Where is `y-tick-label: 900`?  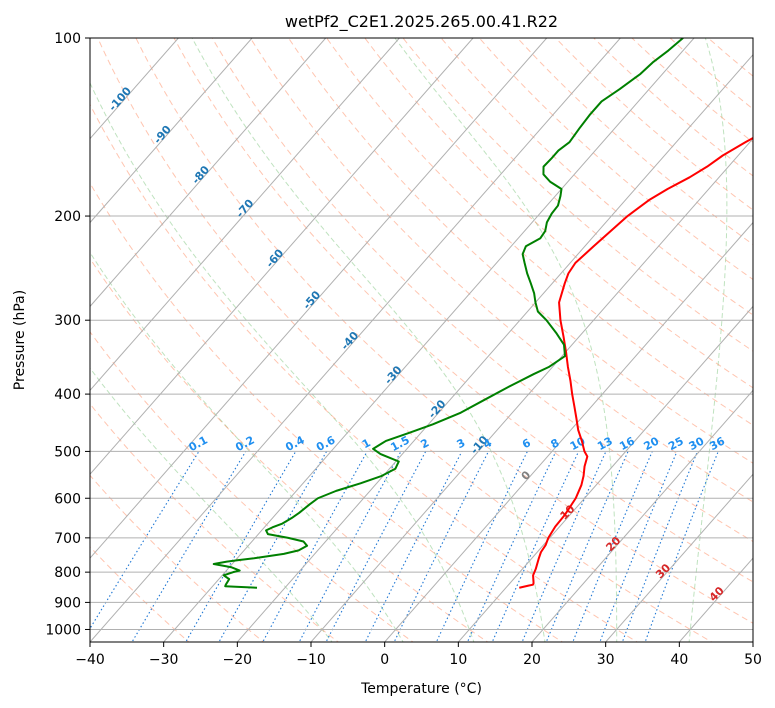
y-tick-label: 900 is located at coordinates (67, 603).